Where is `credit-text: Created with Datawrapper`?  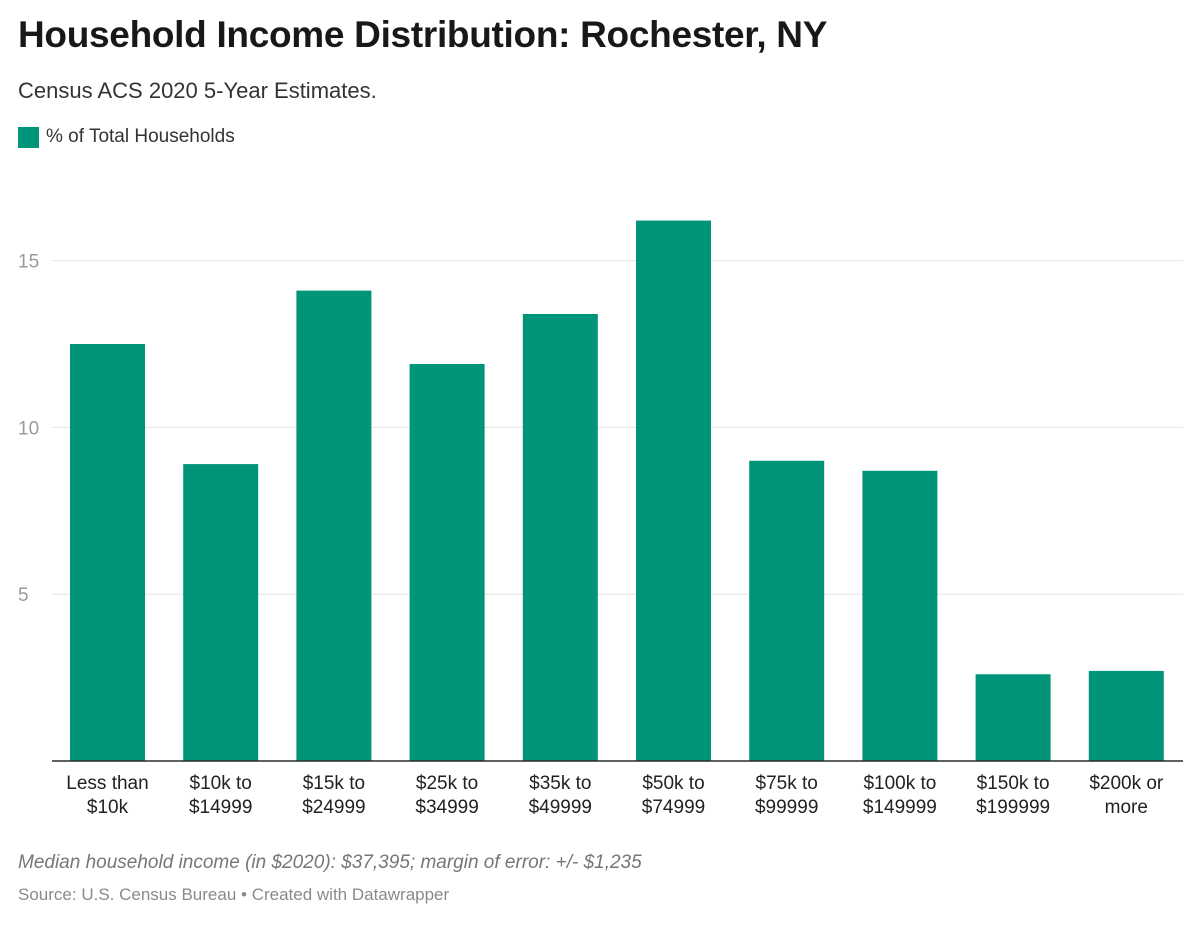 credit-text: Created with Datawrapper is located at coordinates (350, 894).